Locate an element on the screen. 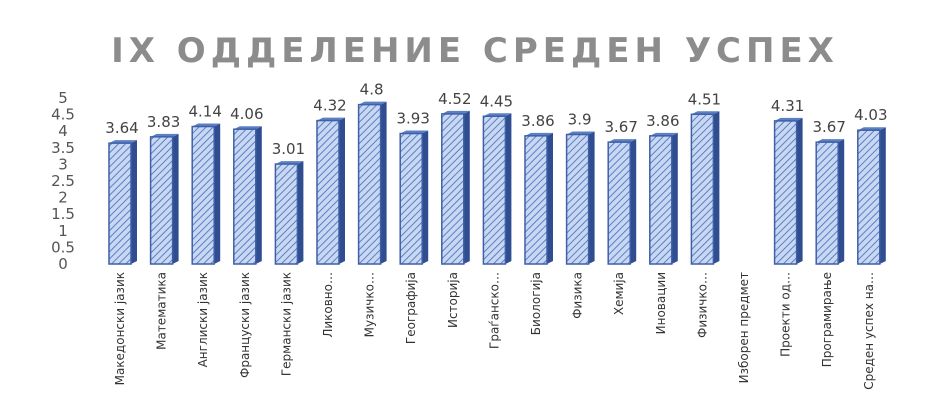 The width and height of the screenshot is (930, 416). data-label: 4.52 is located at coordinates (454, 99).